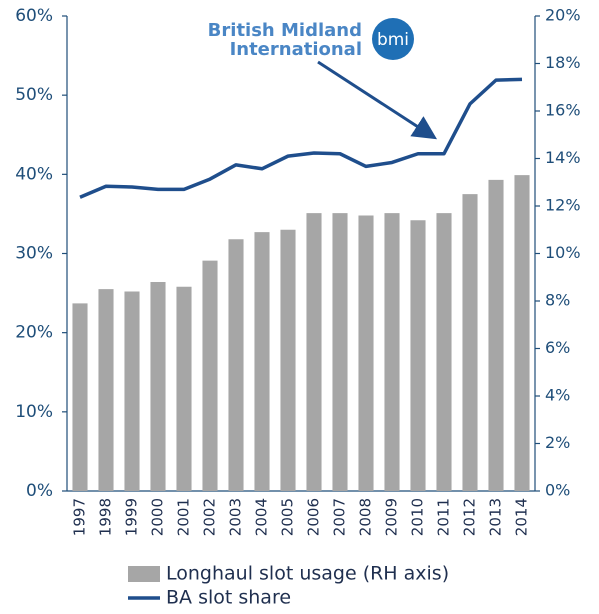 The height and width of the screenshot is (614, 599). What do you see at coordinates (210, 517) in the screenshot?
I see `x-tick-label: 2002` at bounding box center [210, 517].